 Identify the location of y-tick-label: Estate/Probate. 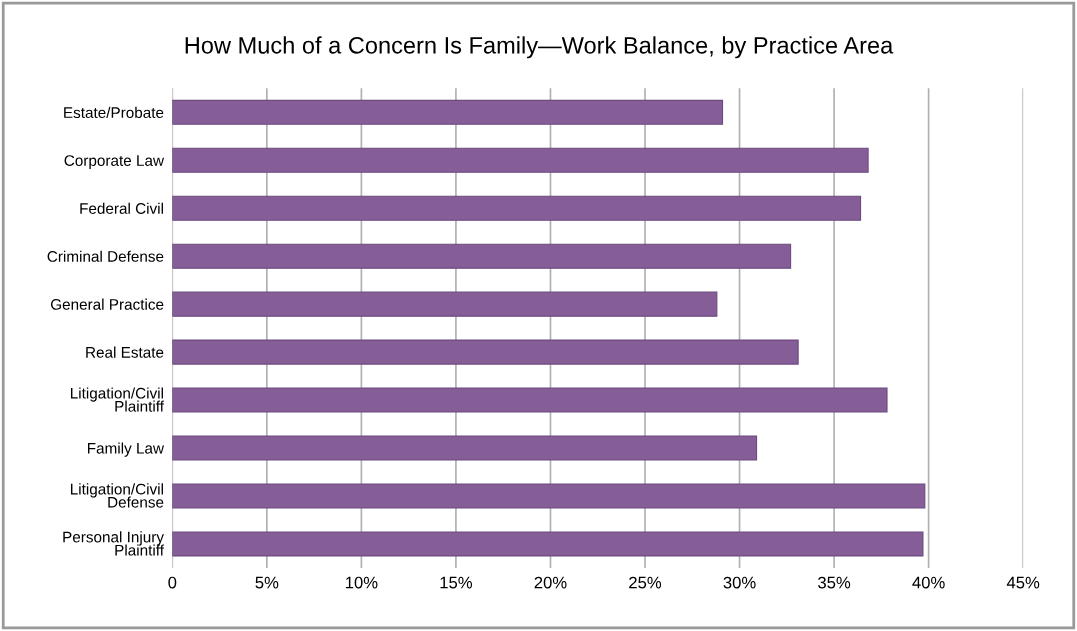
(114, 112).